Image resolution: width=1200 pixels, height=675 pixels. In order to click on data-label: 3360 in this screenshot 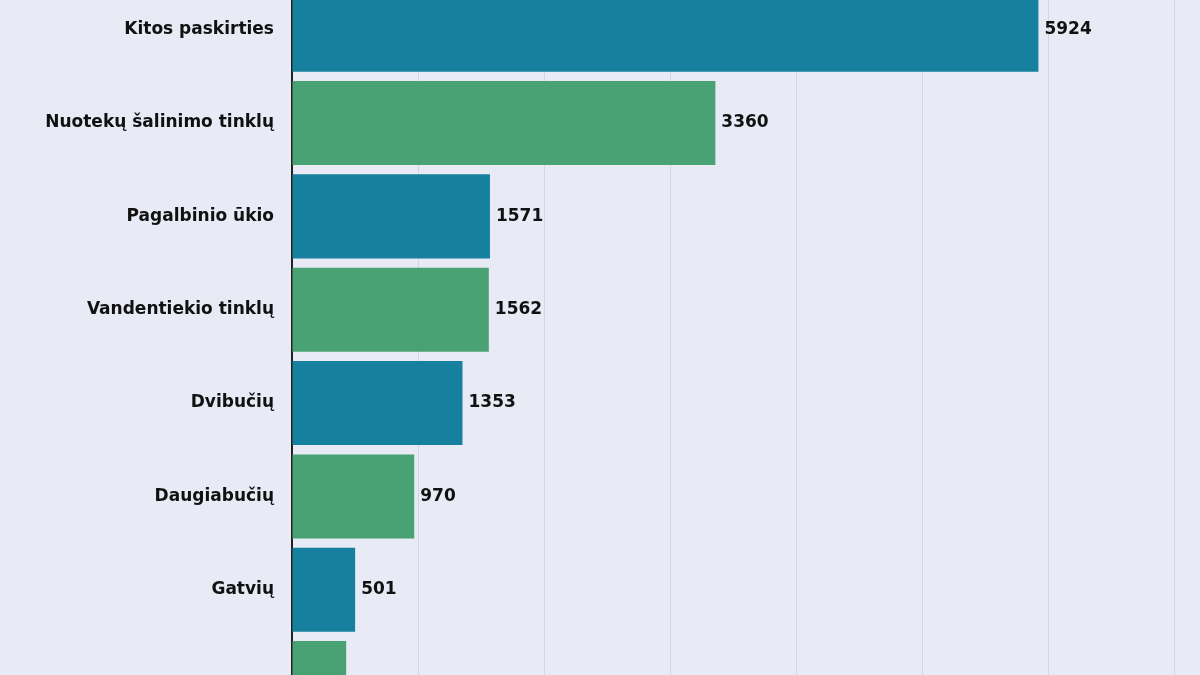, I will do `click(745, 121)`.